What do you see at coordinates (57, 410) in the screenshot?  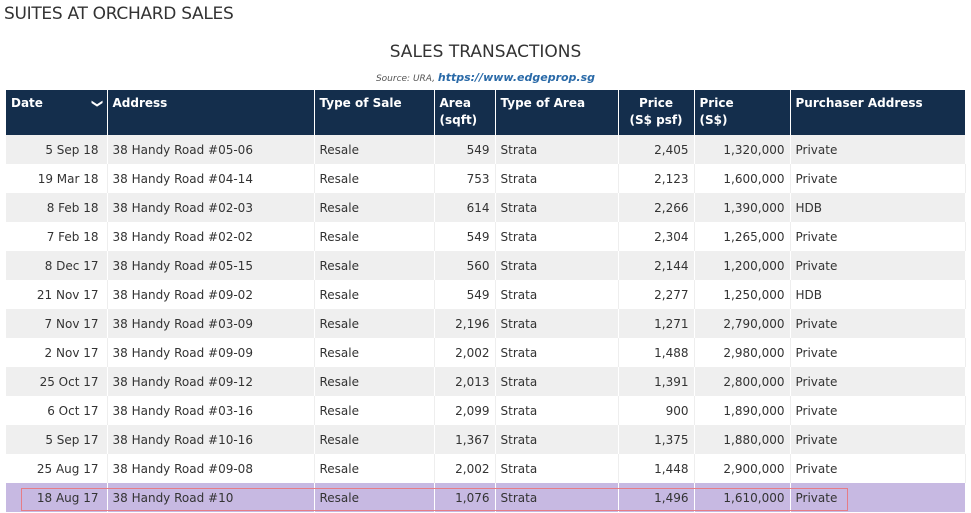 I see `cell-date: 6 Oct 17` at bounding box center [57, 410].